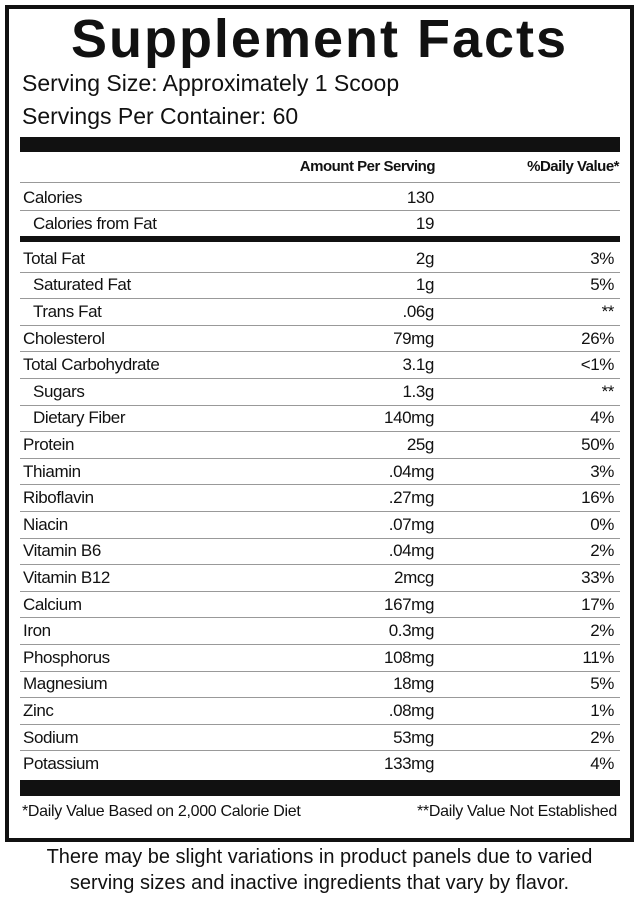 Image resolution: width=639 pixels, height=899 pixels. What do you see at coordinates (413, 684) in the screenshot?
I see `amount: 18mg` at bounding box center [413, 684].